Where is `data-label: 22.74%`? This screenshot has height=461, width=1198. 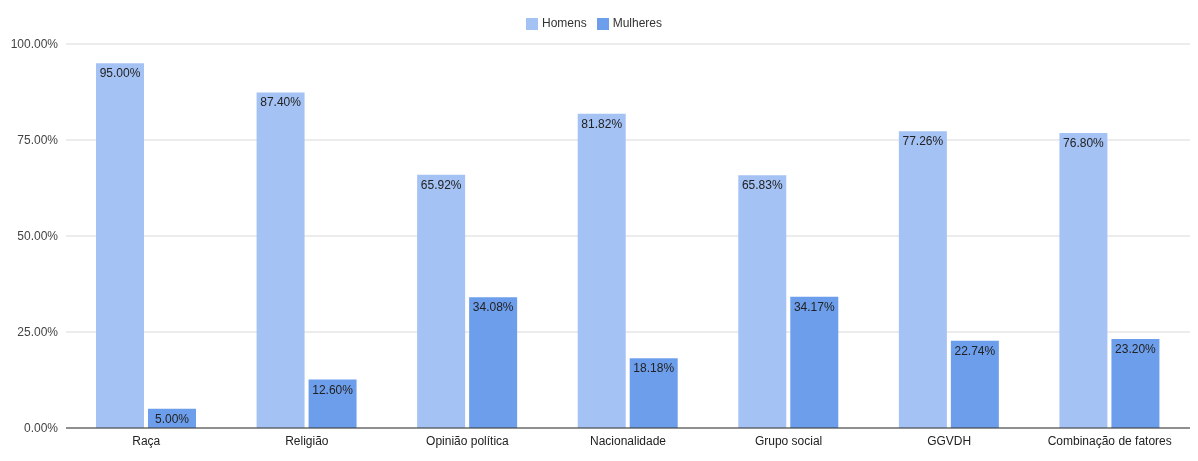 data-label: 22.74% is located at coordinates (975, 350).